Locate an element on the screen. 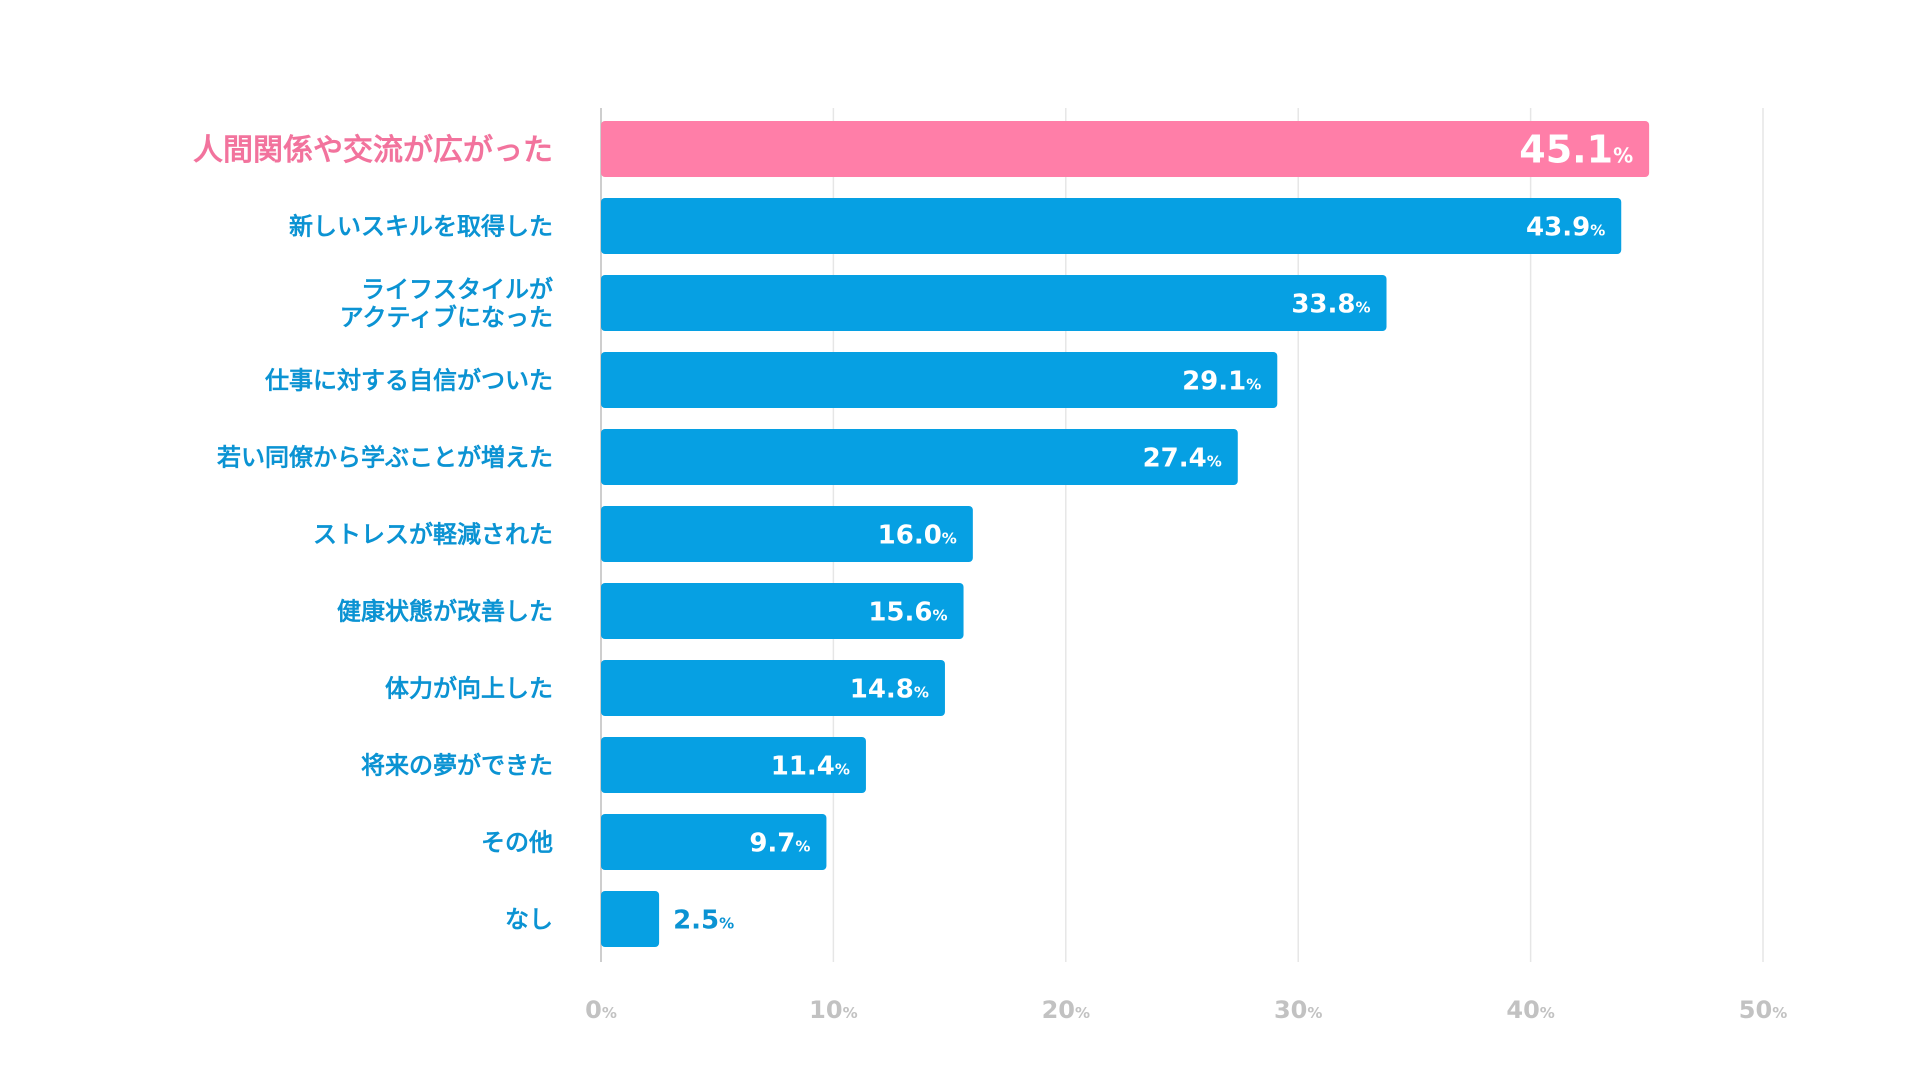  x-tick-label: 0% is located at coordinates (601, 1010).